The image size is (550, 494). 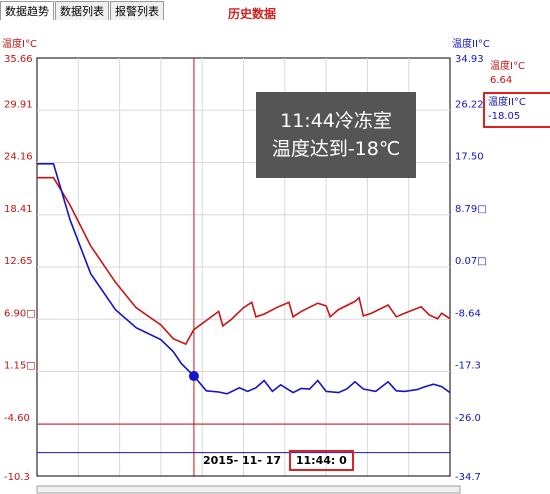 What do you see at coordinates (17, 418) in the screenshot?
I see `left-tick-label: -4.60` at bounding box center [17, 418].